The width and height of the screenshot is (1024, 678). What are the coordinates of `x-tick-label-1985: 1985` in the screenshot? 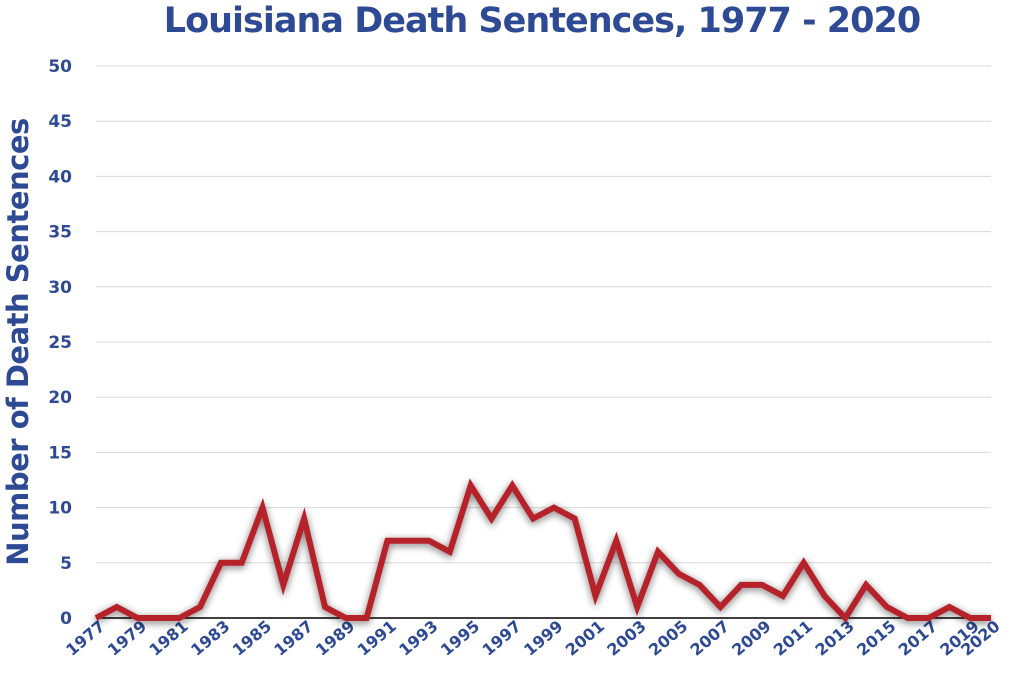 It's located at (252, 638).